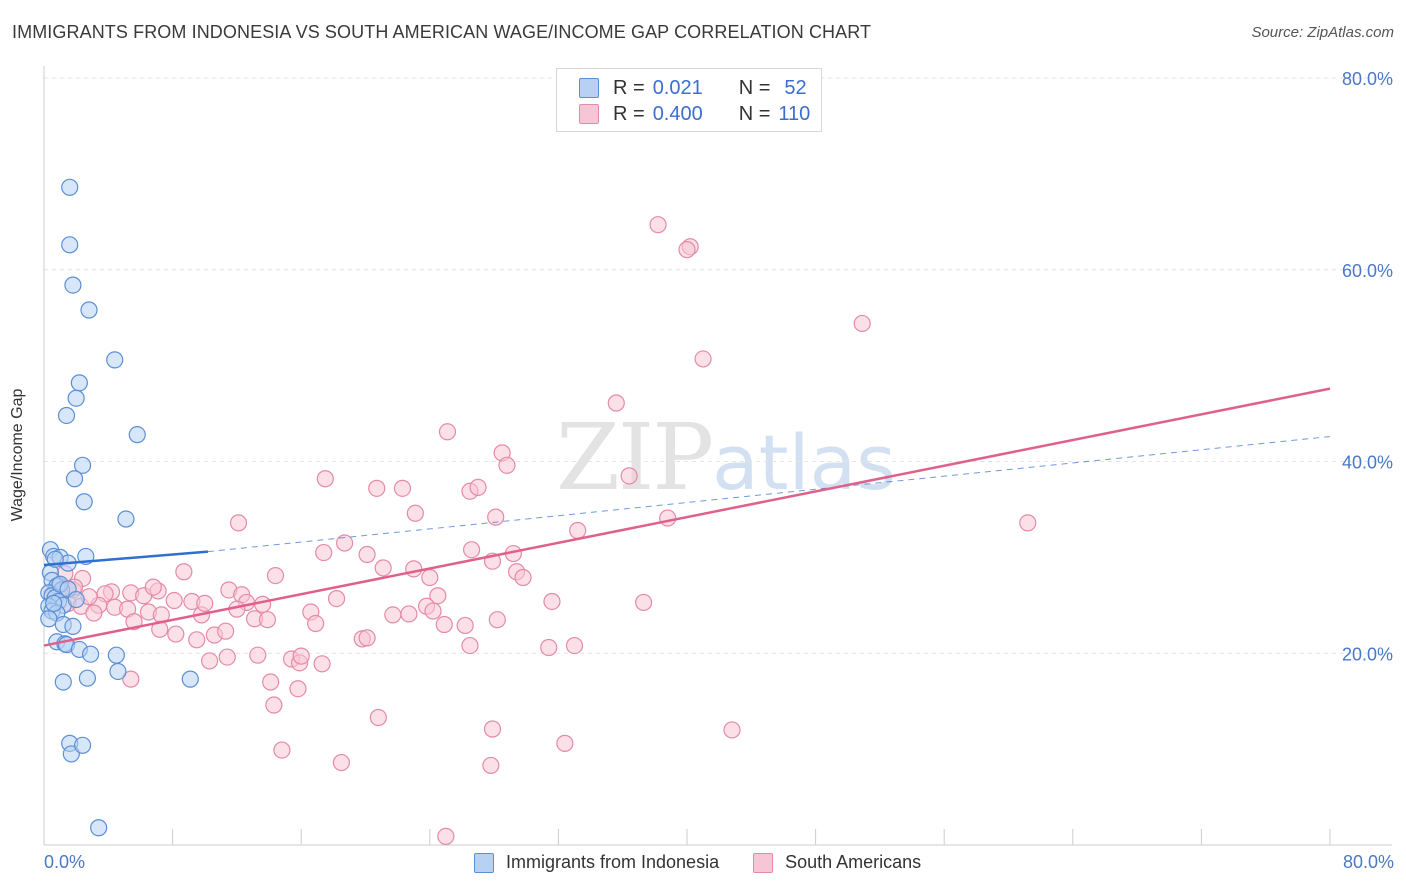  I want to click on x-tick-max: 80.0%, so click(1368, 862).